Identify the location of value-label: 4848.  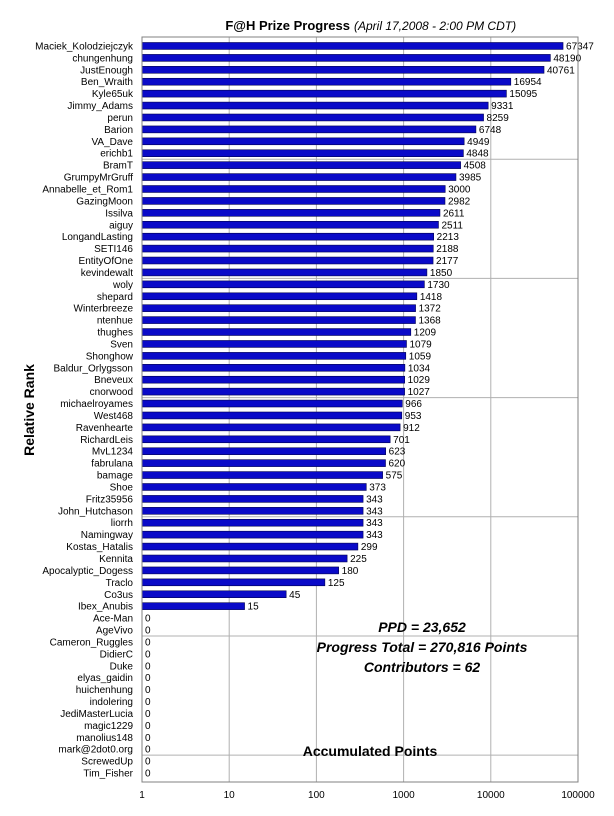
(477, 154).